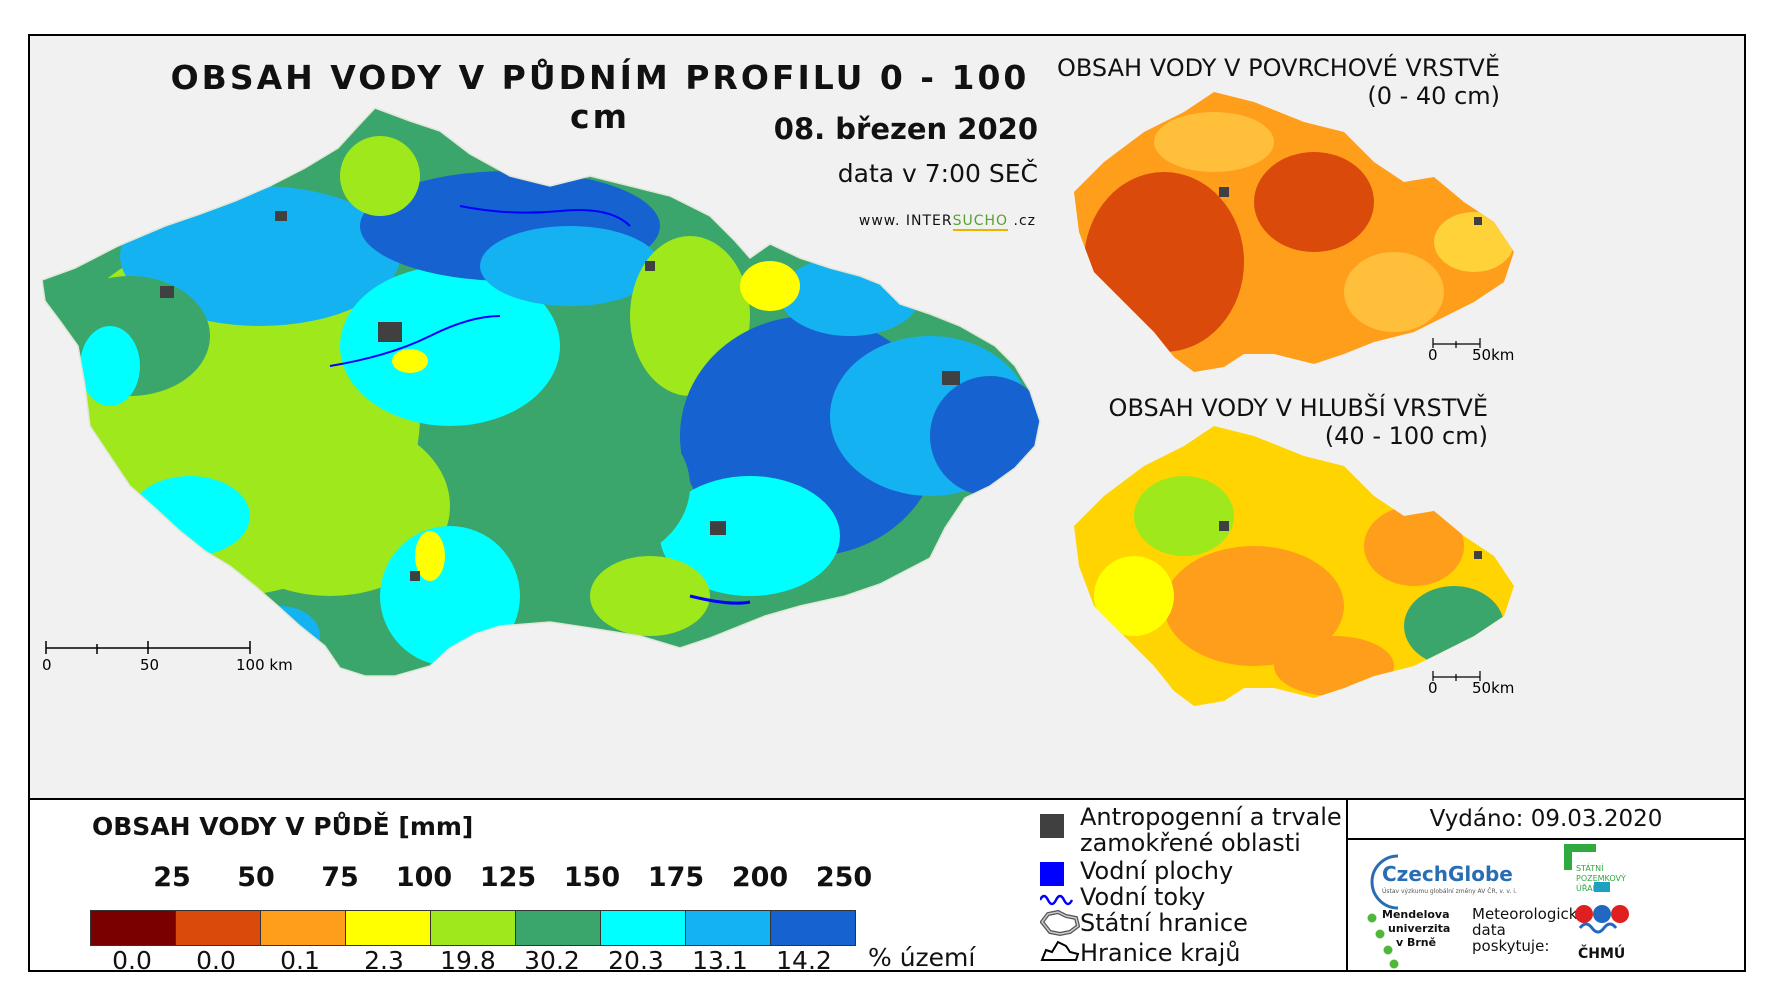 Image resolution: width=1772 pixels, height=1003 pixels. I want to click on inset-deep-title: OBSAH VODY V HLUBŠÍ VRSTVĚ, so click(1298, 408).